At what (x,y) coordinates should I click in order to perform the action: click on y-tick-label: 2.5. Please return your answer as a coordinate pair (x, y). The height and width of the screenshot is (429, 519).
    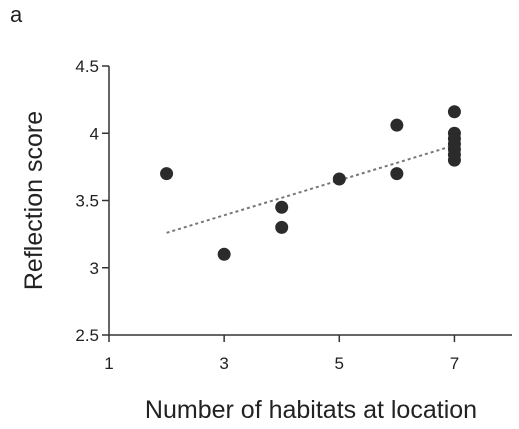
    Looking at the image, I should click on (87, 335).